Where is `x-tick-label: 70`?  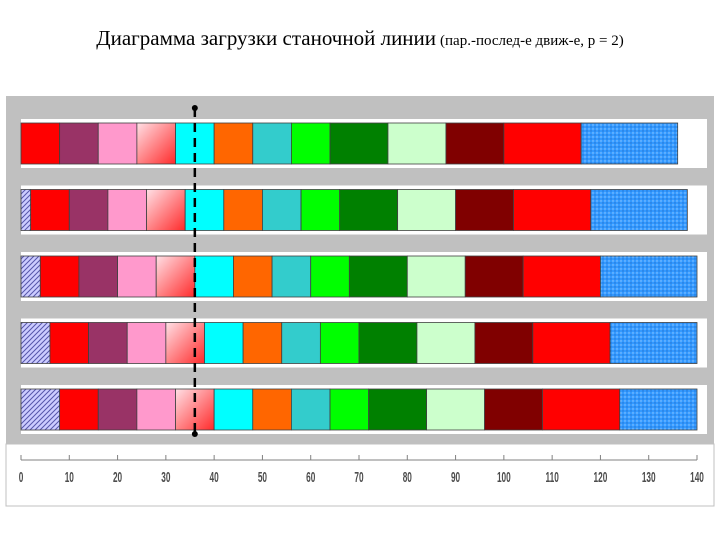 x-tick-label: 70 is located at coordinates (358, 476).